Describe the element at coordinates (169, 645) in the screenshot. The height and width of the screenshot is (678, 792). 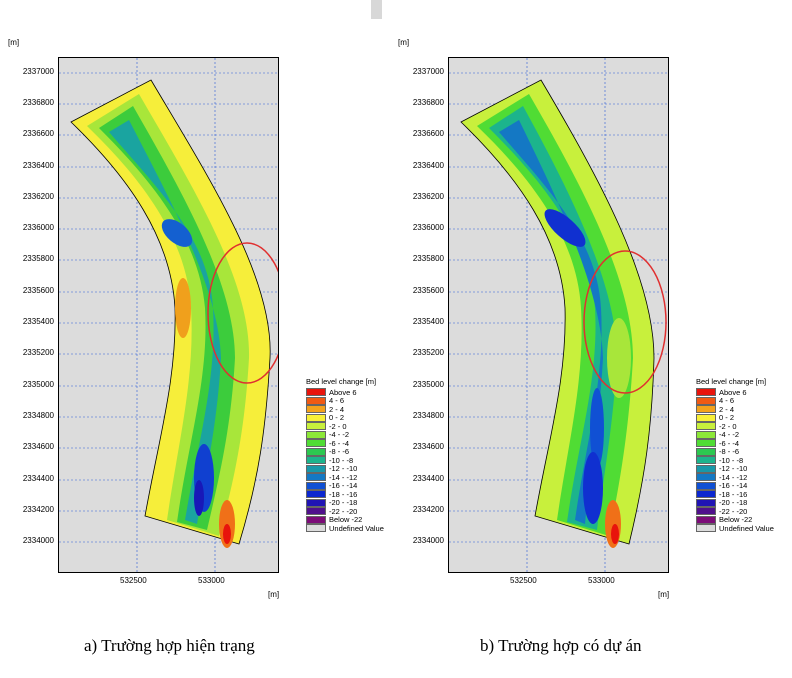
I see `caption: a) Trường hợp hiện trạng` at that location.